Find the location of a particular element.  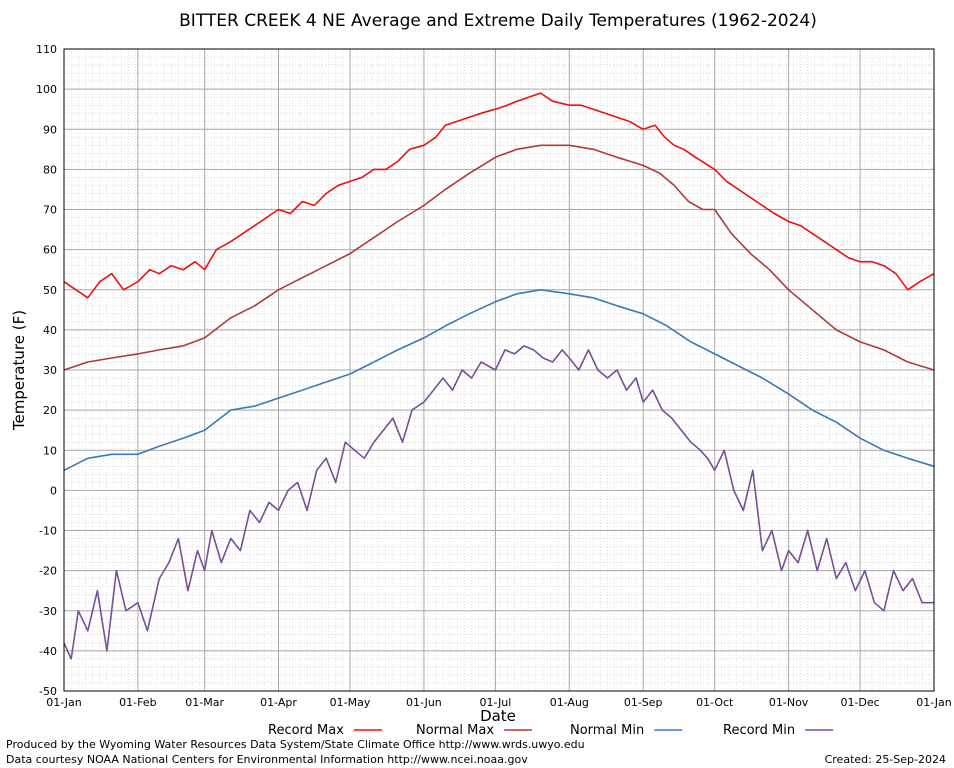

footer-created: Created: 25-Sep-2024 is located at coordinates (885, 759).